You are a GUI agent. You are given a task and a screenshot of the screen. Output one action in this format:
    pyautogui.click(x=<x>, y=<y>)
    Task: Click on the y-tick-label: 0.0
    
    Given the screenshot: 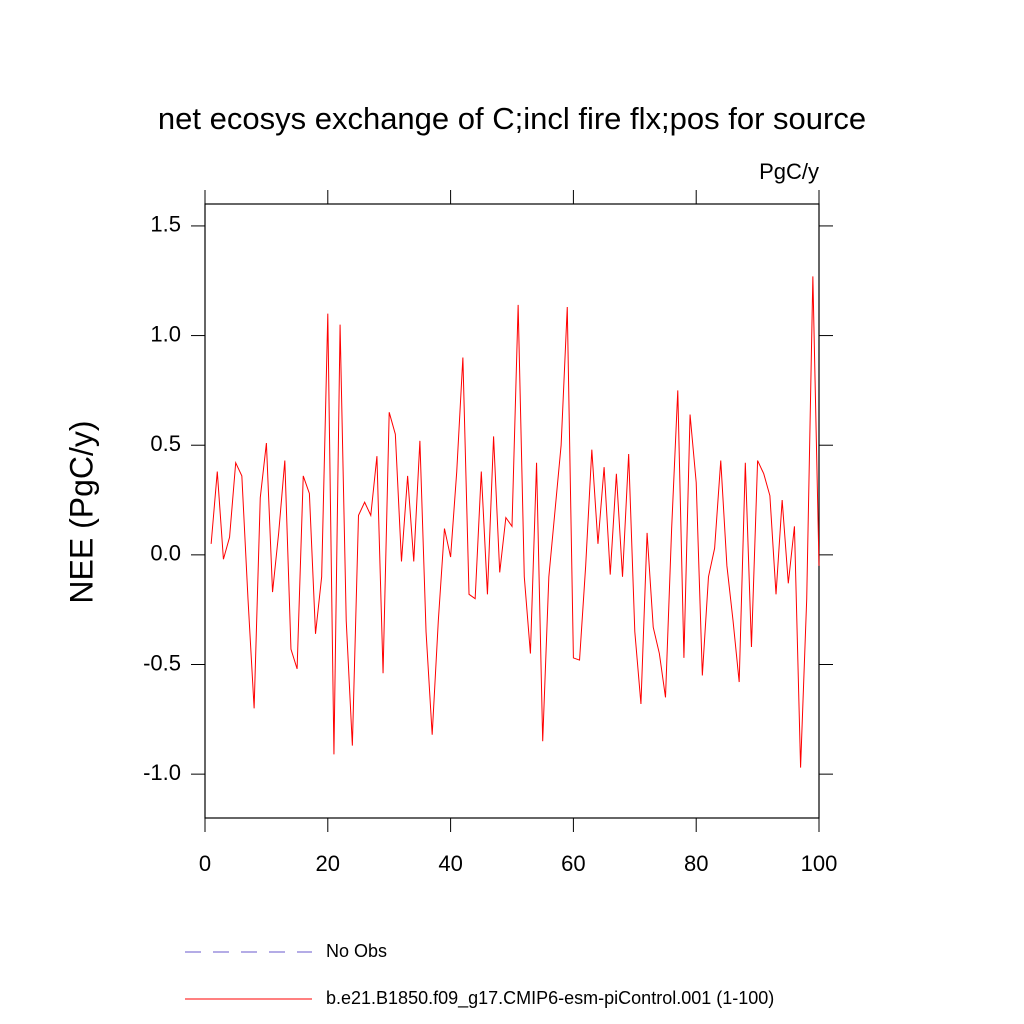 What is the action you would take?
    pyautogui.click(x=165, y=553)
    